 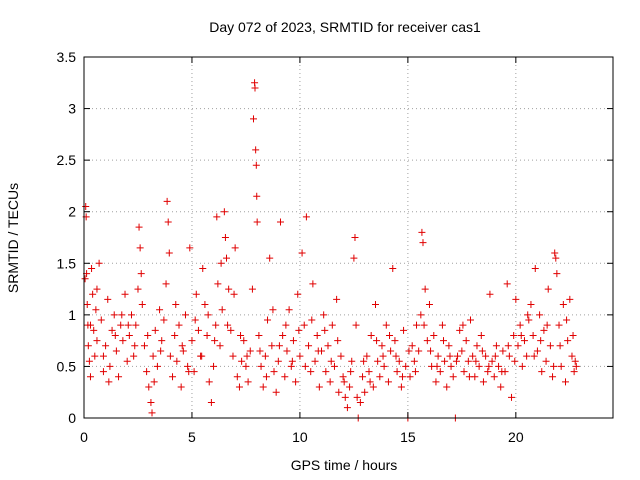 What do you see at coordinates (13, 238) in the screenshot?
I see `y-axis-label: SRMTID / TECUs` at bounding box center [13, 238].